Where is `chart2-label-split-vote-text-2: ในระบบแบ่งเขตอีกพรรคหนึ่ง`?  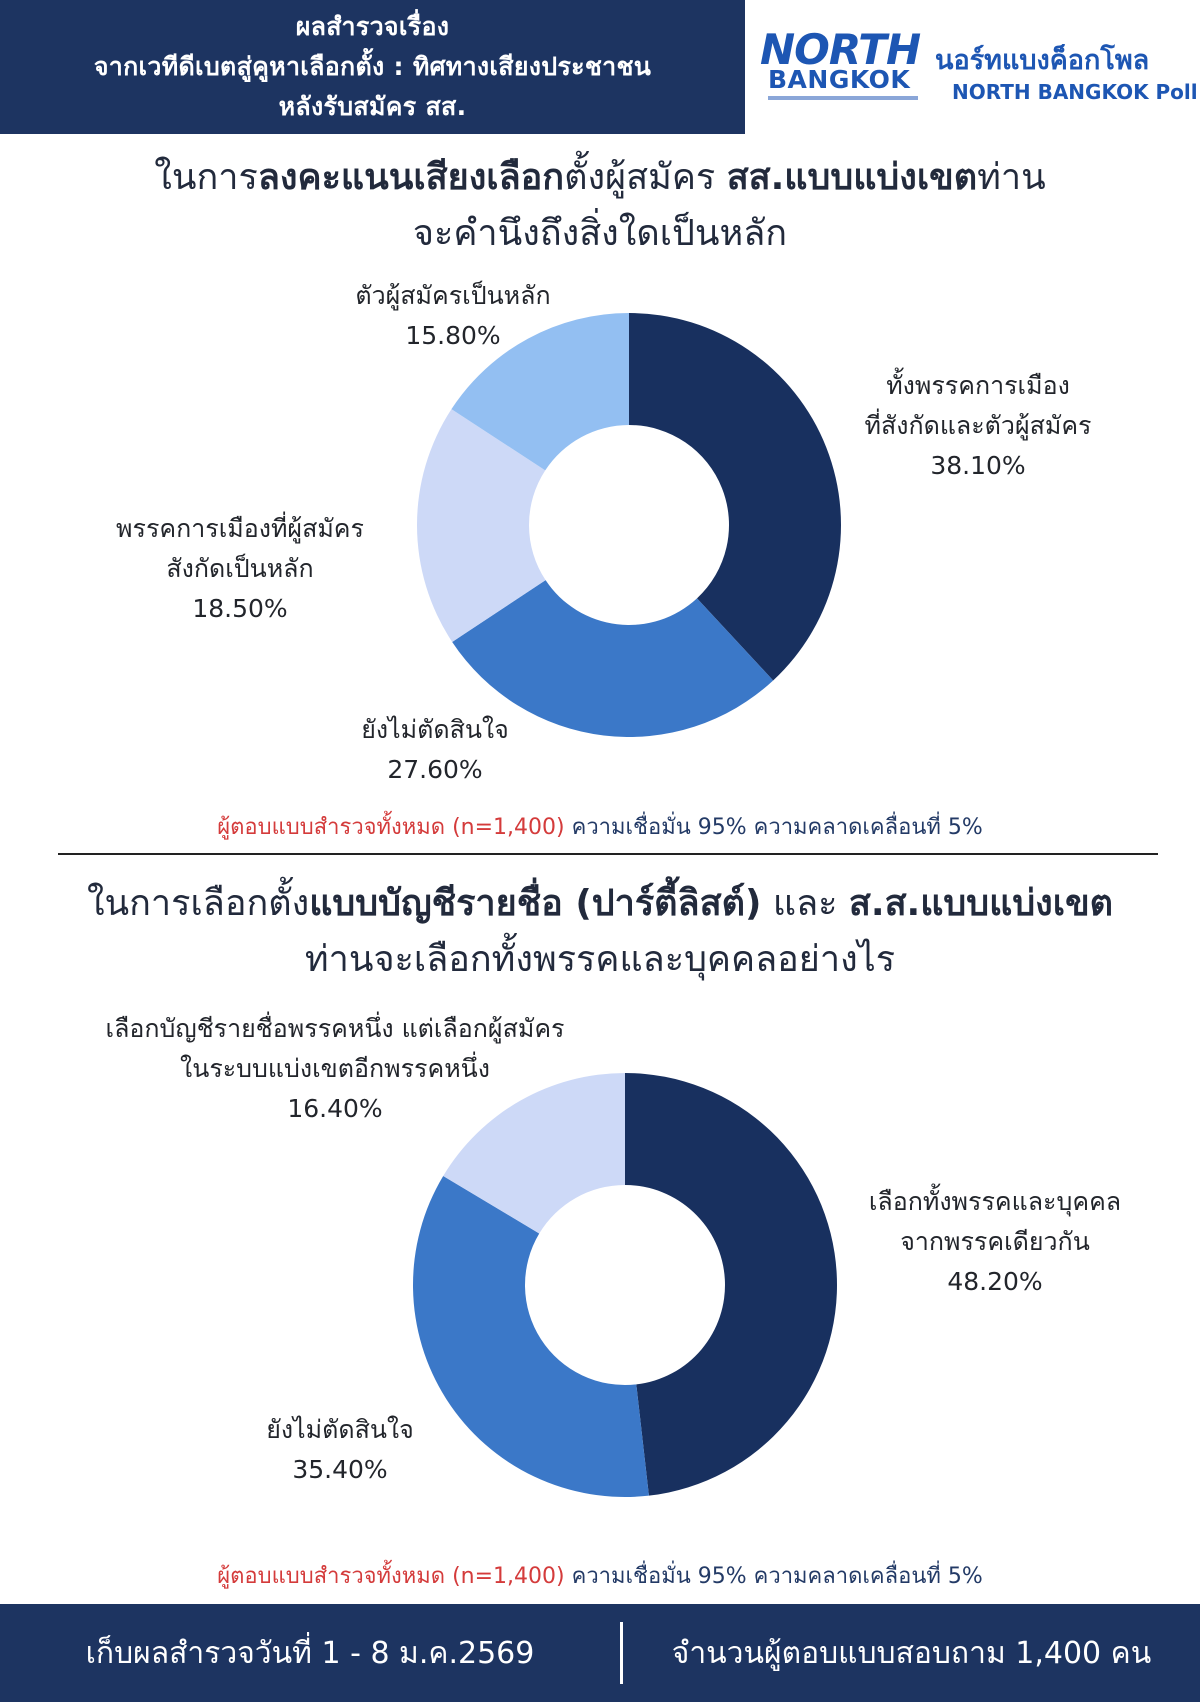
chart2-label-split-vote-text-2: ในระบบแบ่งเขตอีกพรรคหนึ่ง is located at coordinates (335, 1068).